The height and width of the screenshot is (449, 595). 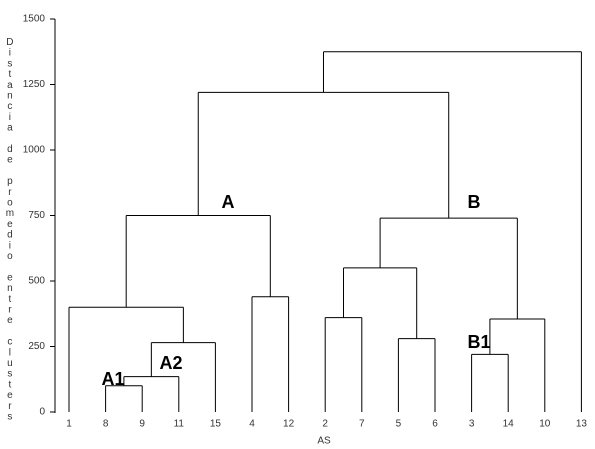 What do you see at coordinates (474, 202) in the screenshot?
I see `cluster-annotation: B` at bounding box center [474, 202].